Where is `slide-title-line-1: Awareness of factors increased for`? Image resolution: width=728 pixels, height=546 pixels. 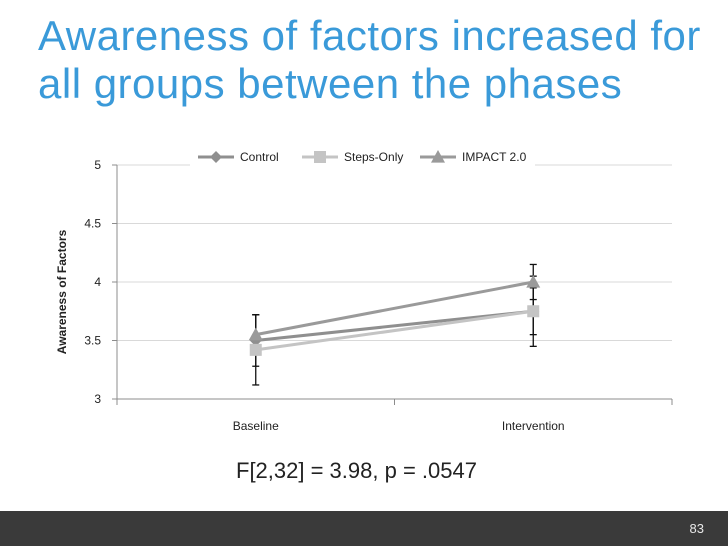
slide-title-line-1: Awareness of factors increased for is located at coordinates (369, 35).